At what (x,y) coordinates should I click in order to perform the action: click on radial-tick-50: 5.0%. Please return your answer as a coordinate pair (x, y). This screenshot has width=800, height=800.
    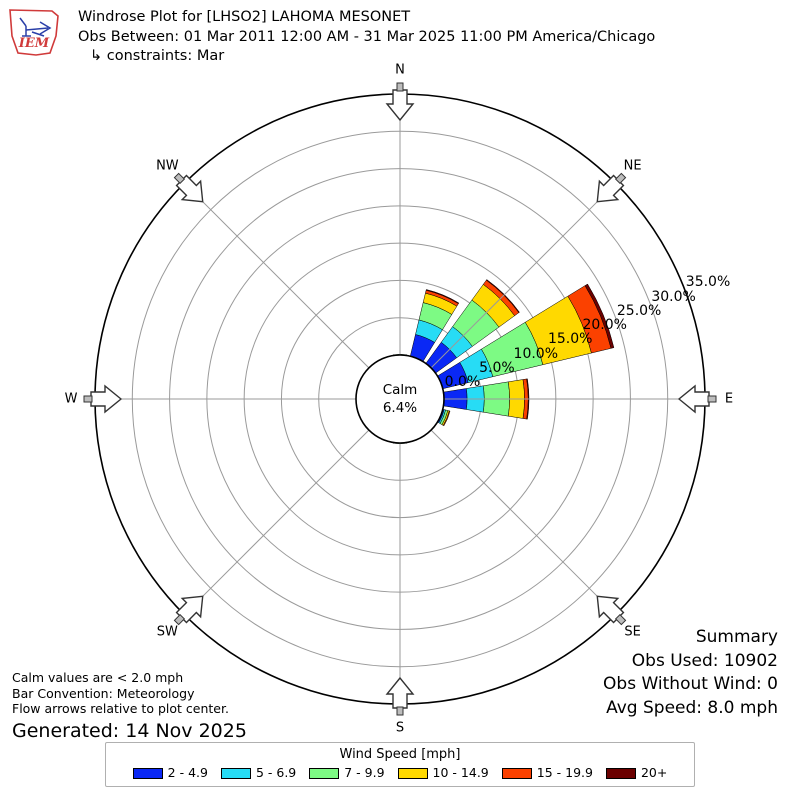
    Looking at the image, I should click on (497, 367).